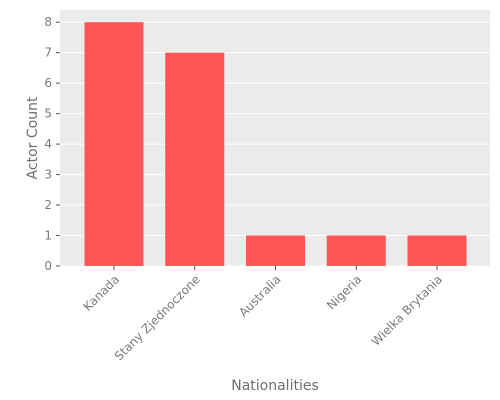 This screenshot has width=500, height=400. What do you see at coordinates (195, 159) in the screenshot?
I see `bar-stany-zjednoczone` at bounding box center [195, 159].